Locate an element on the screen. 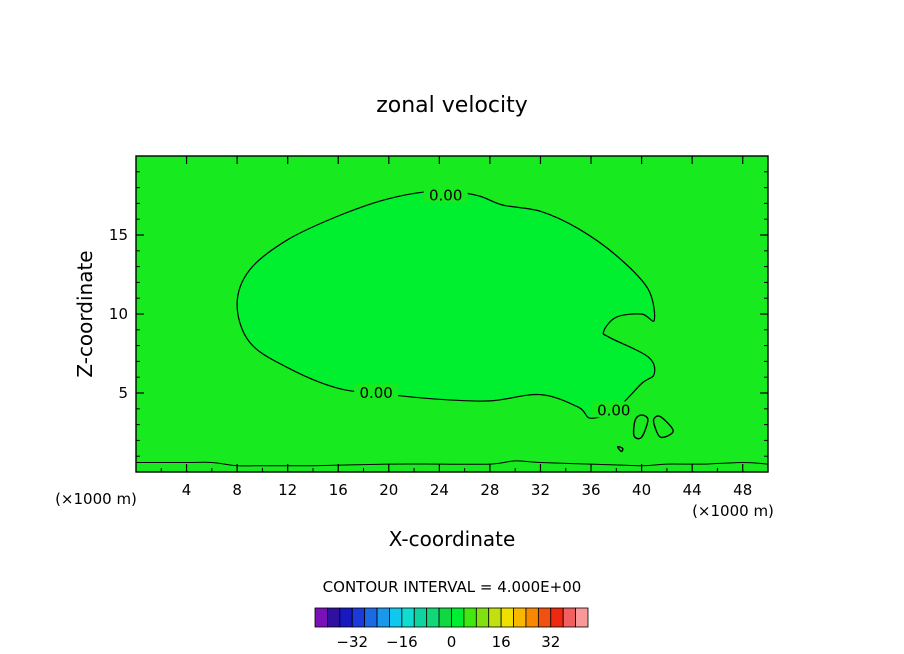 Image resolution: width=904 pixels, height=654 pixels. y-tick-label: 15 is located at coordinates (118, 235).